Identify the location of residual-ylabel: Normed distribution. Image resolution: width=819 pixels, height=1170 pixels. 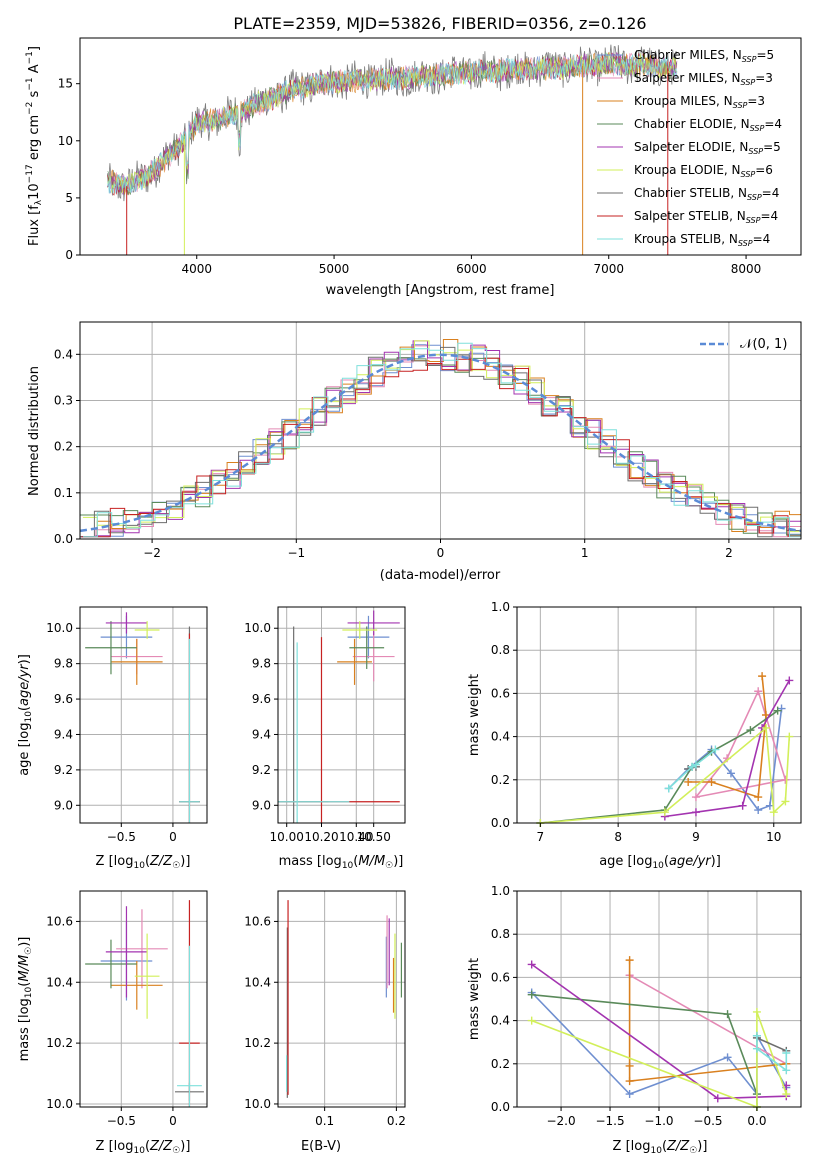
(34, 431).